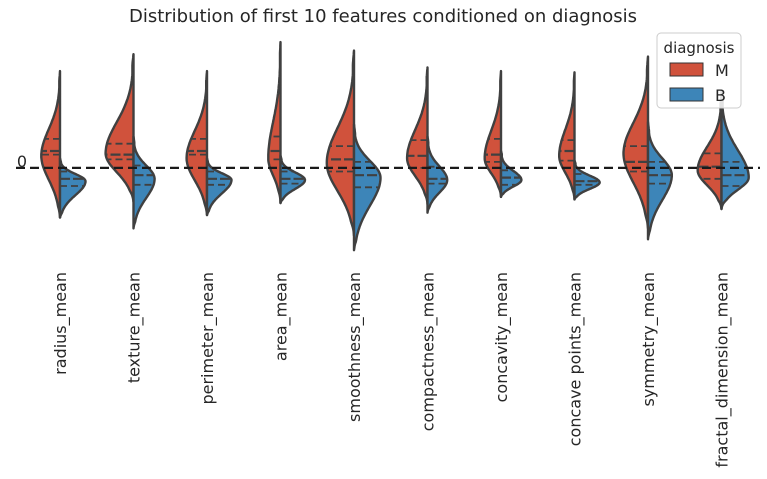 The height and width of the screenshot is (479, 767). I want to click on x-tick-label: concavity_mean, so click(502, 337).